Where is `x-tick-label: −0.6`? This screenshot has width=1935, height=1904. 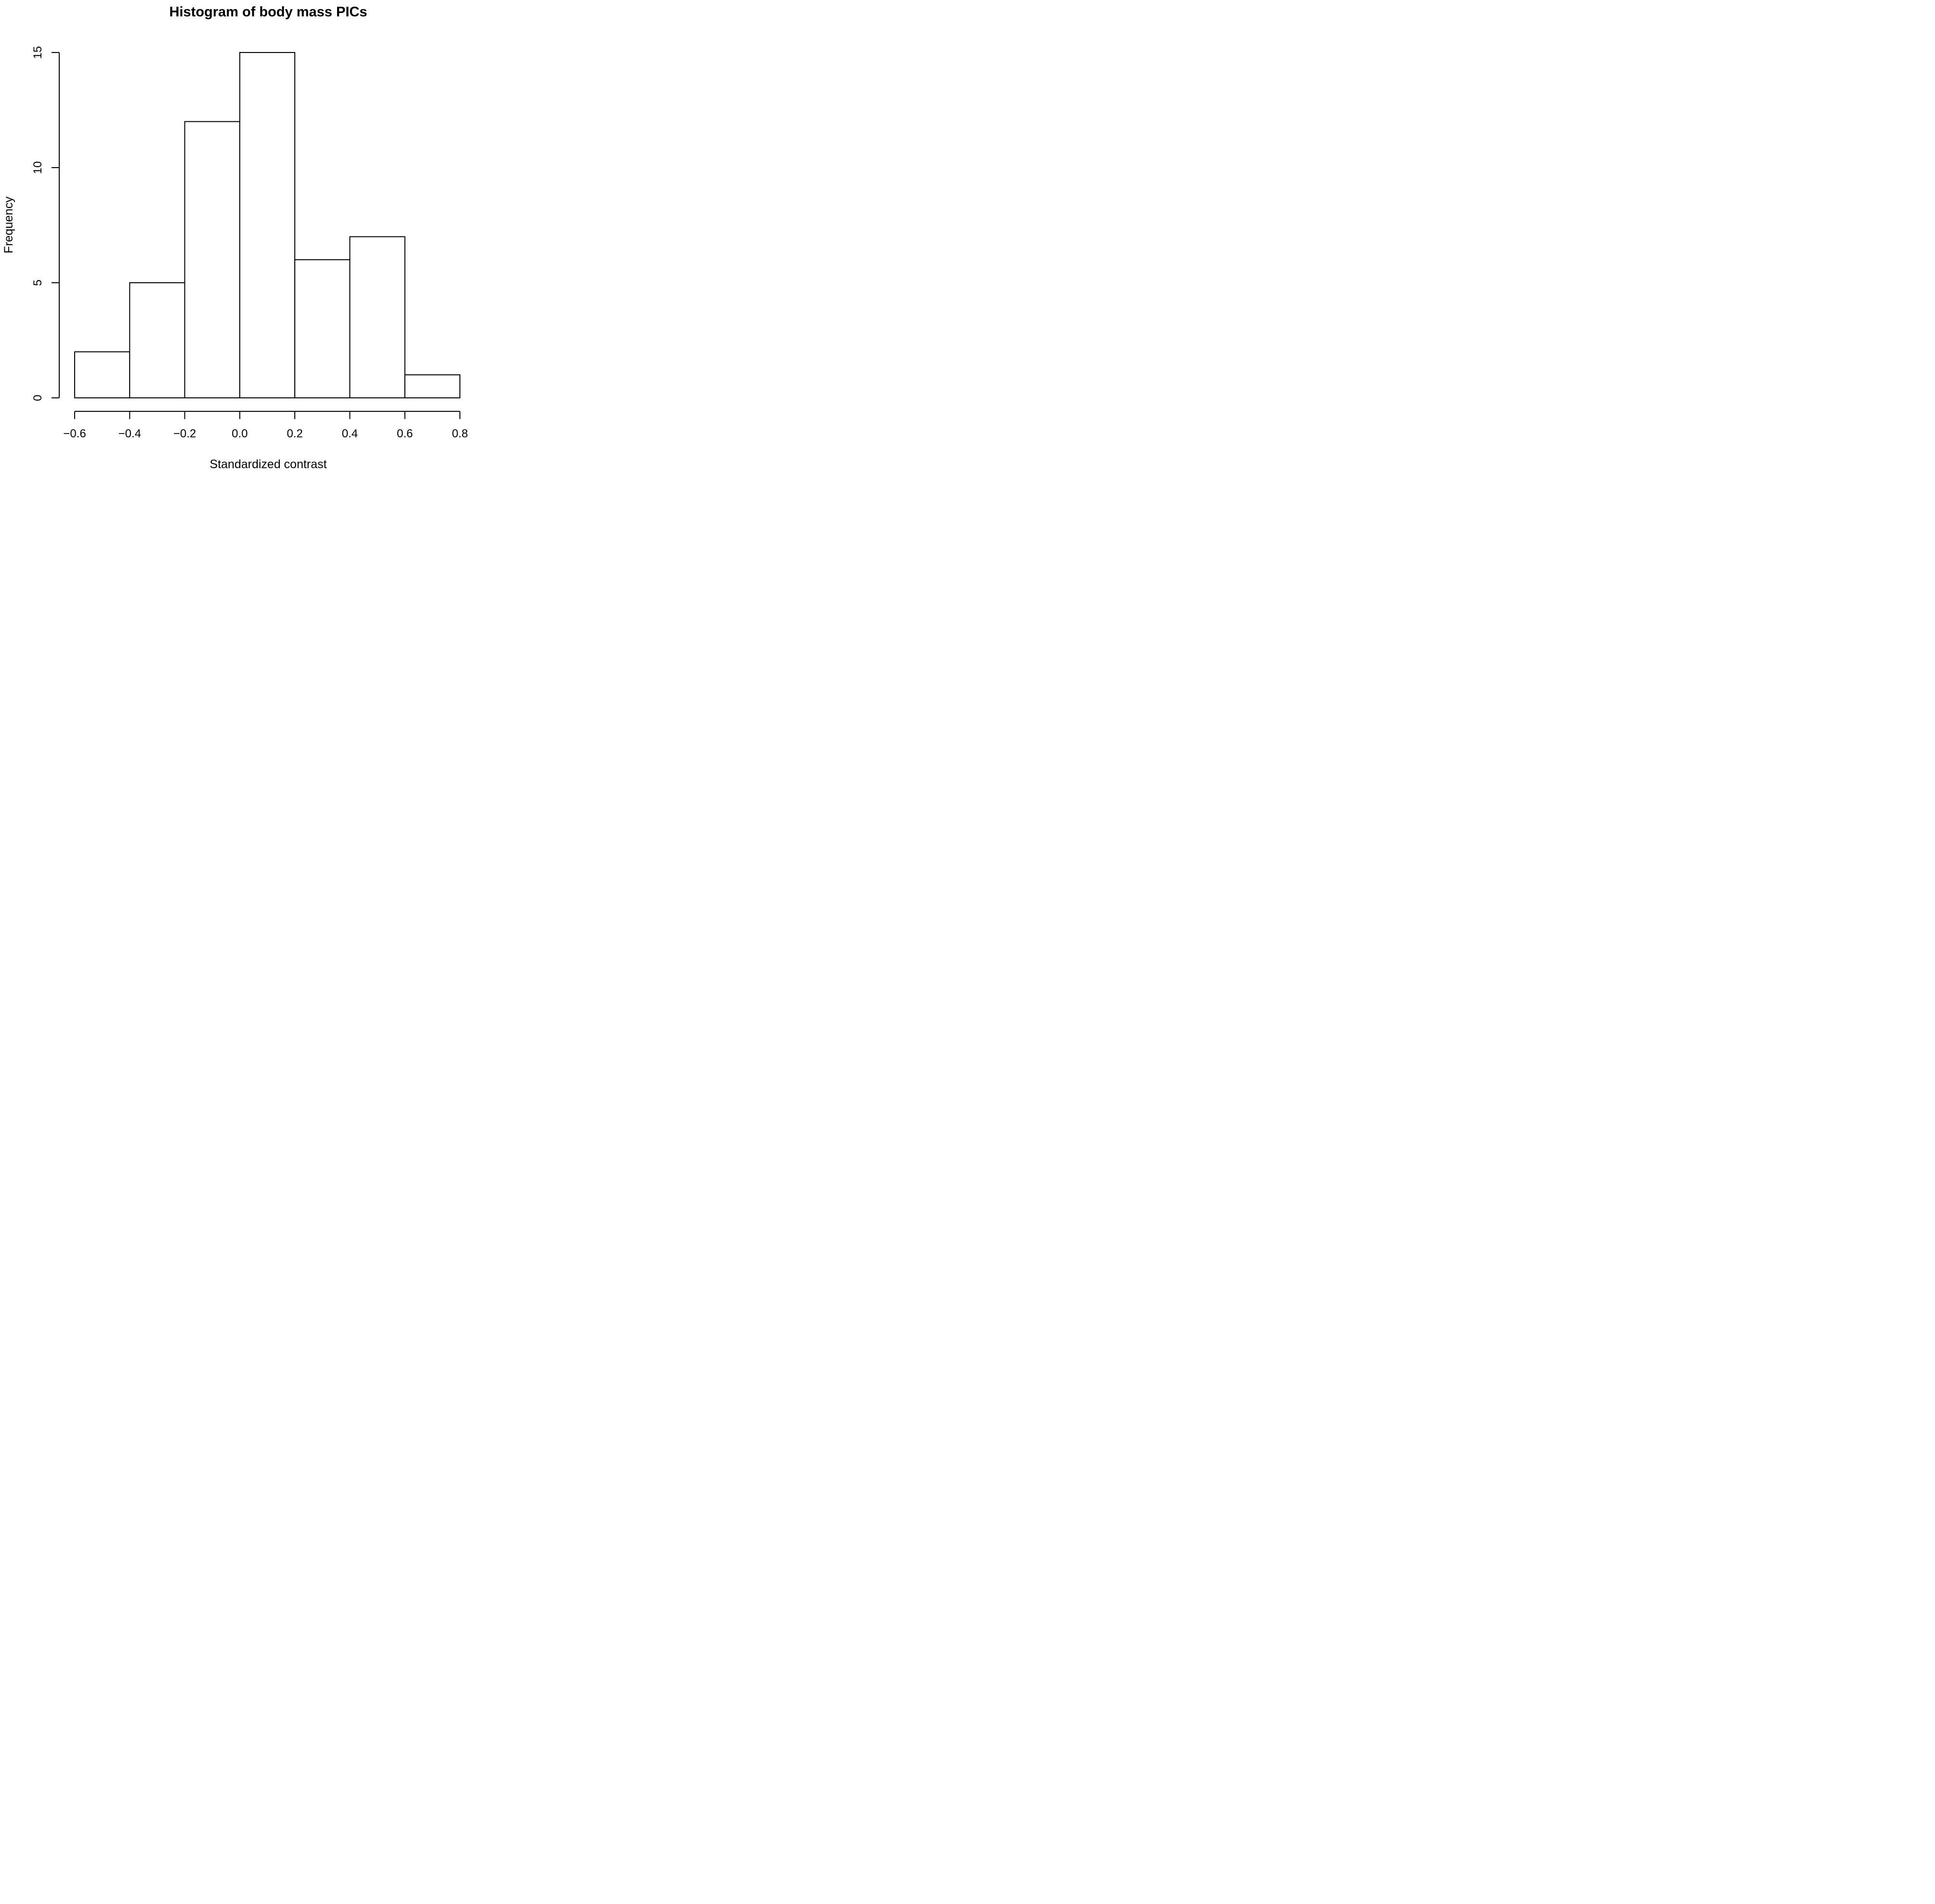
x-tick-label: −0.6 is located at coordinates (74, 433).